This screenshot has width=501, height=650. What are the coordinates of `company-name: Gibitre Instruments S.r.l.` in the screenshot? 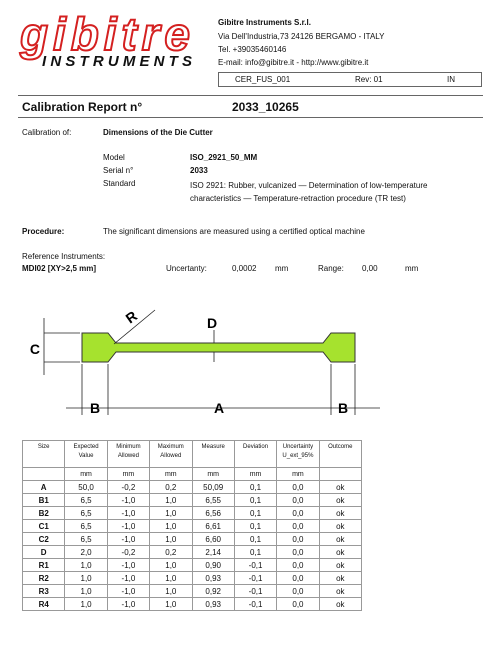 It's located at (264, 22).